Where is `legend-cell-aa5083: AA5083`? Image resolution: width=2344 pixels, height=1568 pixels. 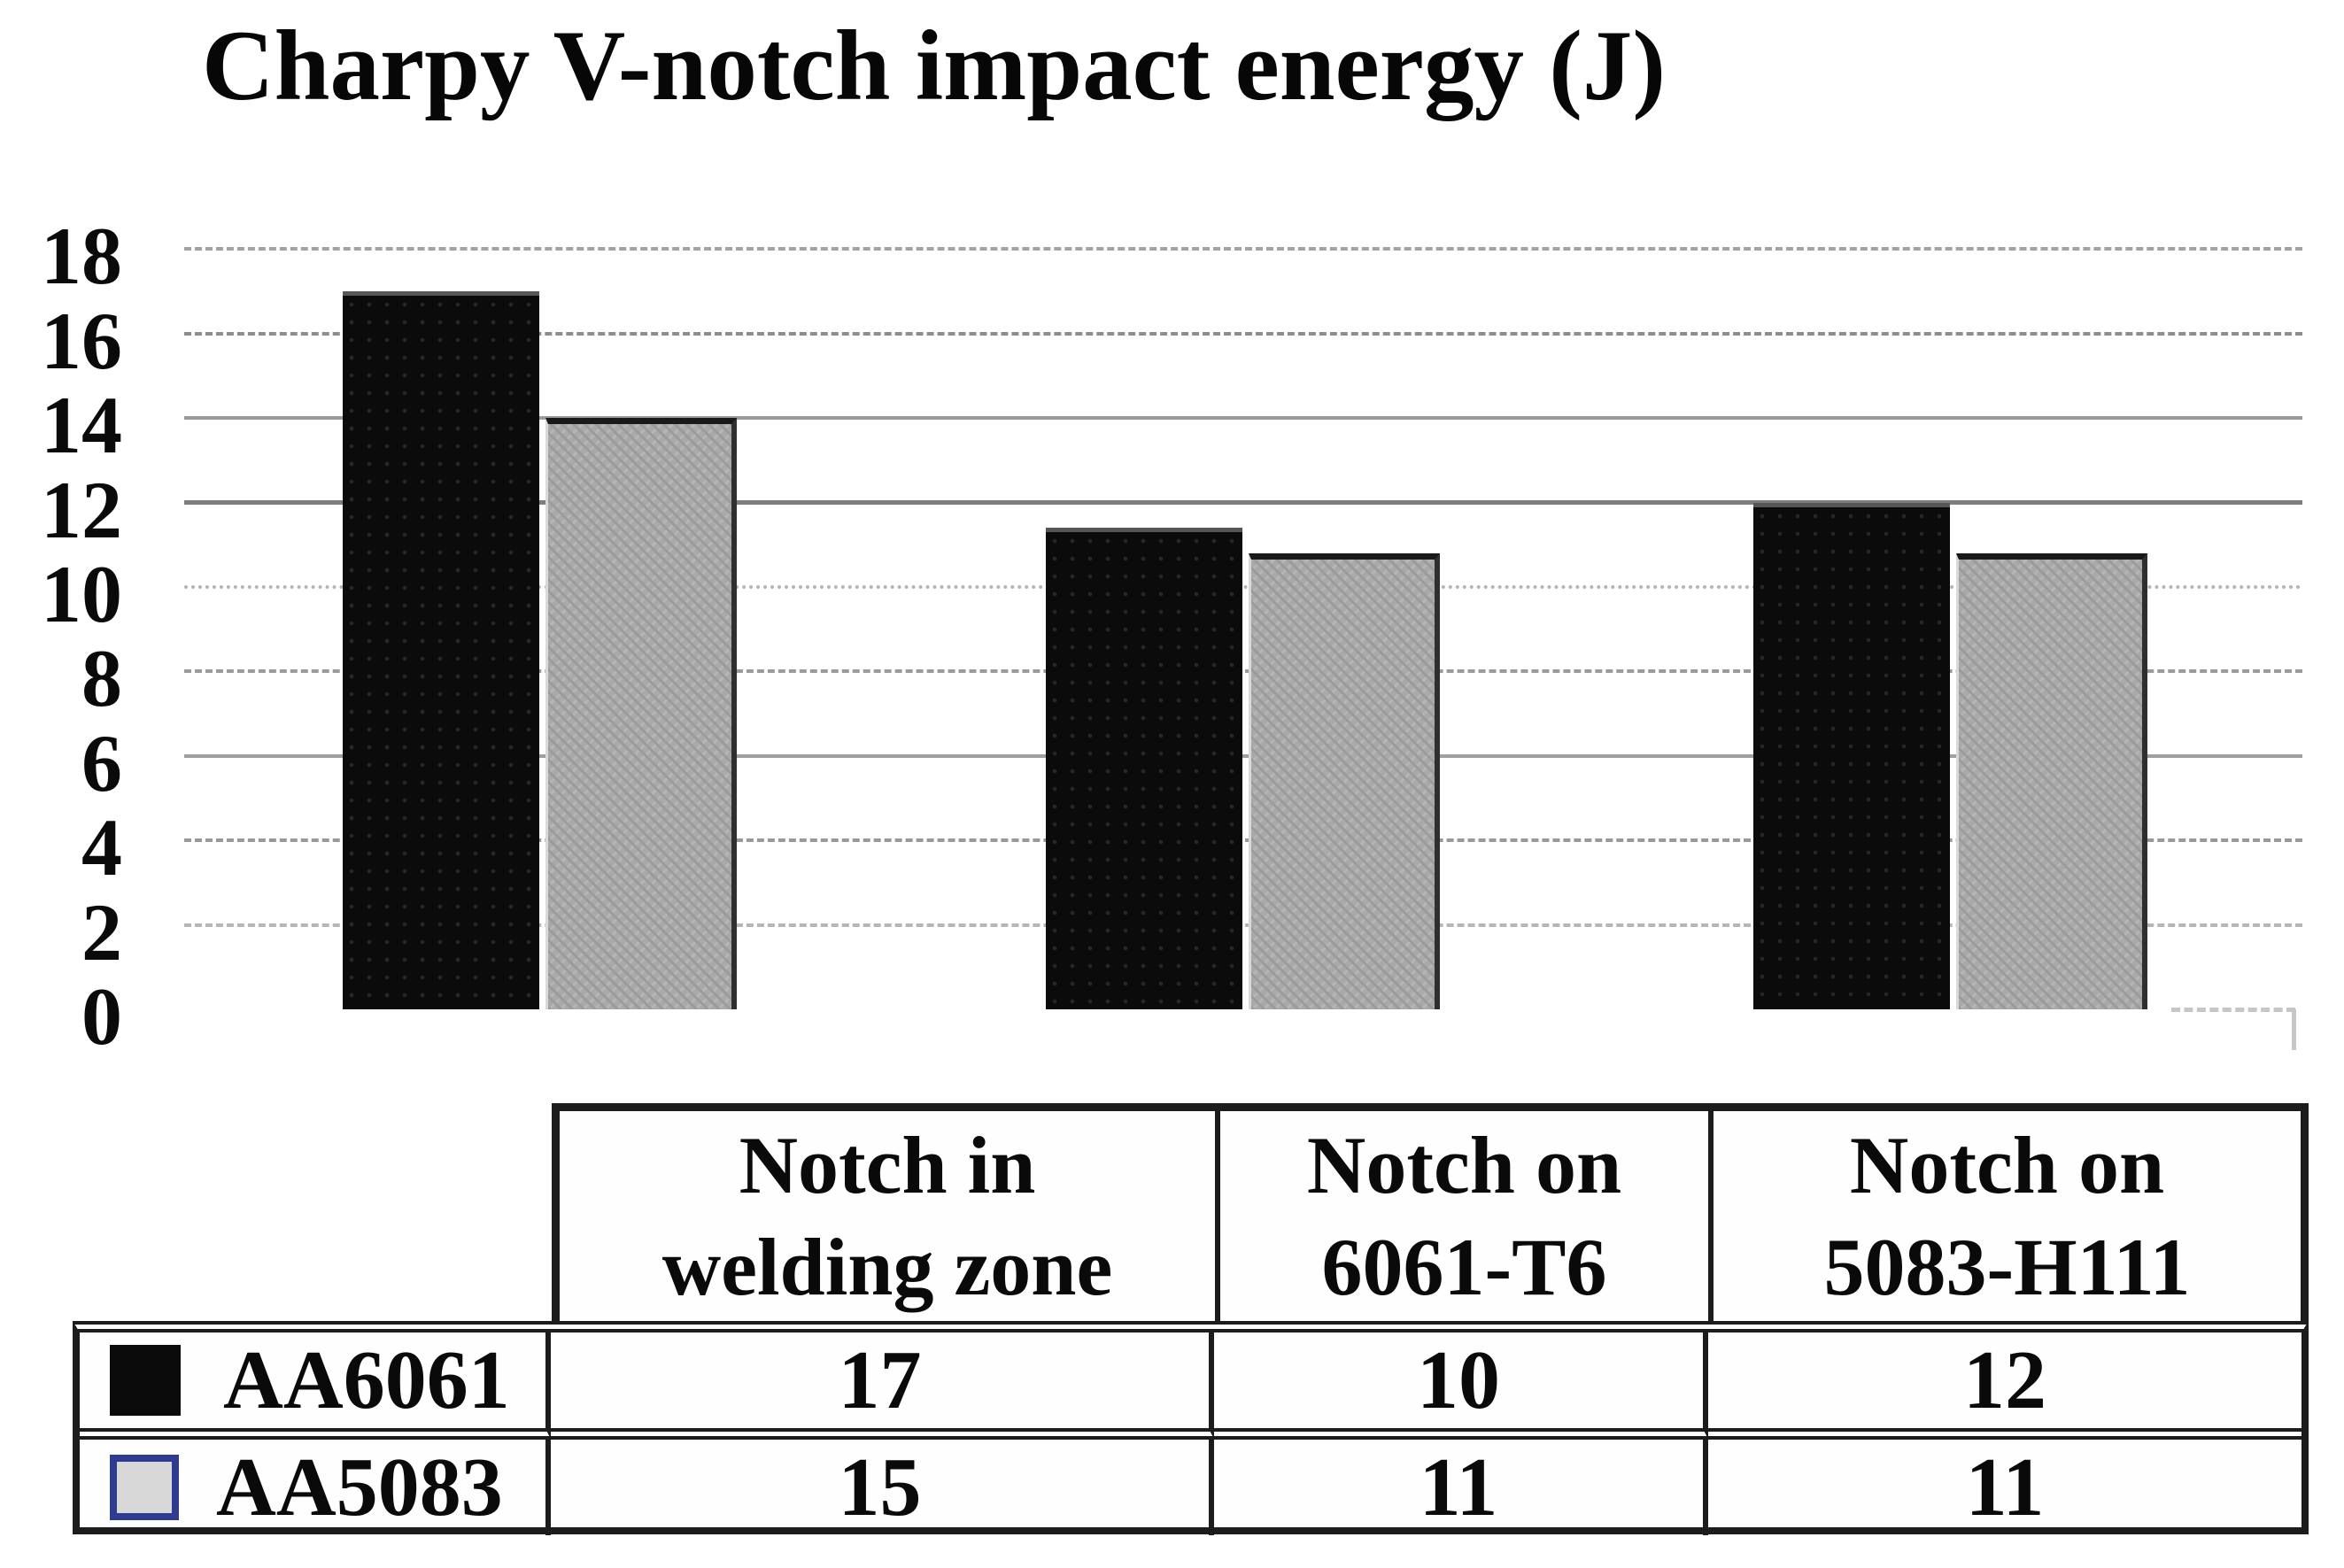 legend-cell-aa5083: AA5083 is located at coordinates (315, 1488).